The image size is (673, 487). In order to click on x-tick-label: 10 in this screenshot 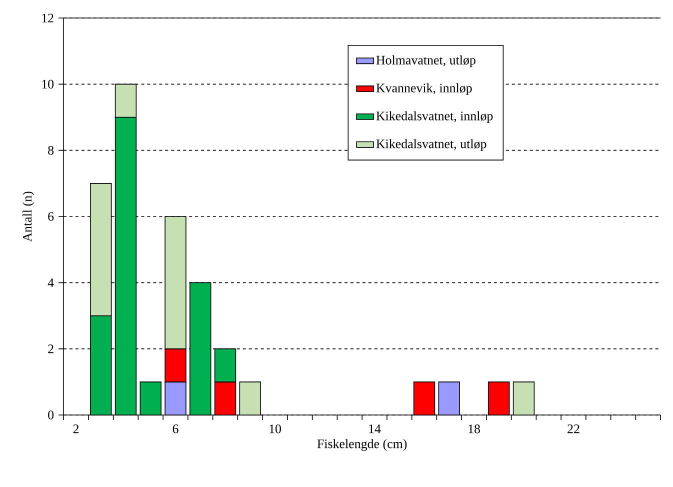, I will do `click(275, 429)`.